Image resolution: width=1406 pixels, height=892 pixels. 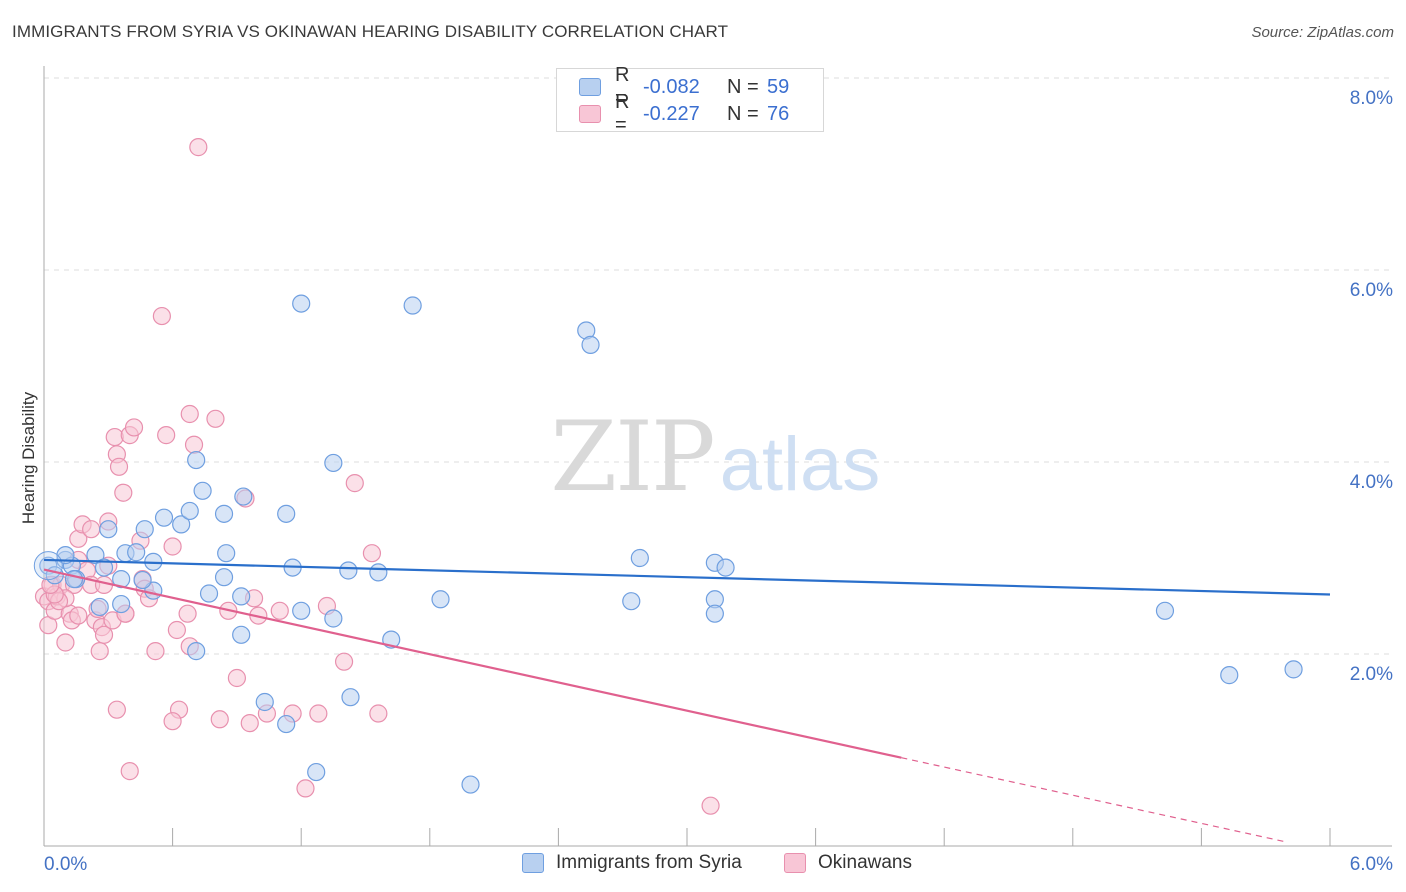 I want to click on y-tick-labels: 2.0% 4.0% 6.0% 8.0%, so click(x=1371, y=386).